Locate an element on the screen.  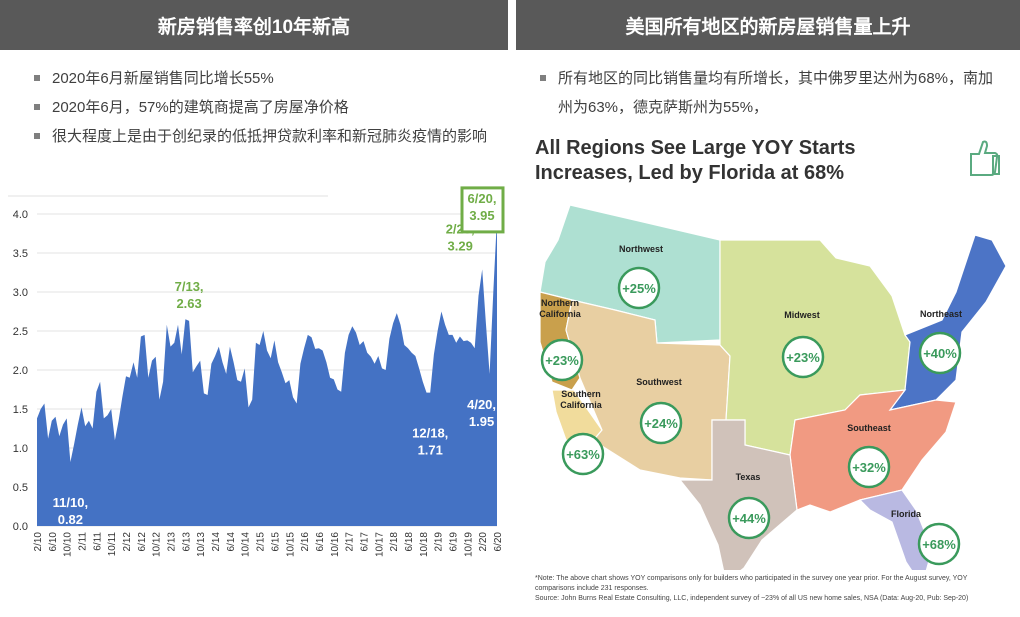
x-tick-label: 2/15 is located at coordinates (261, 542).